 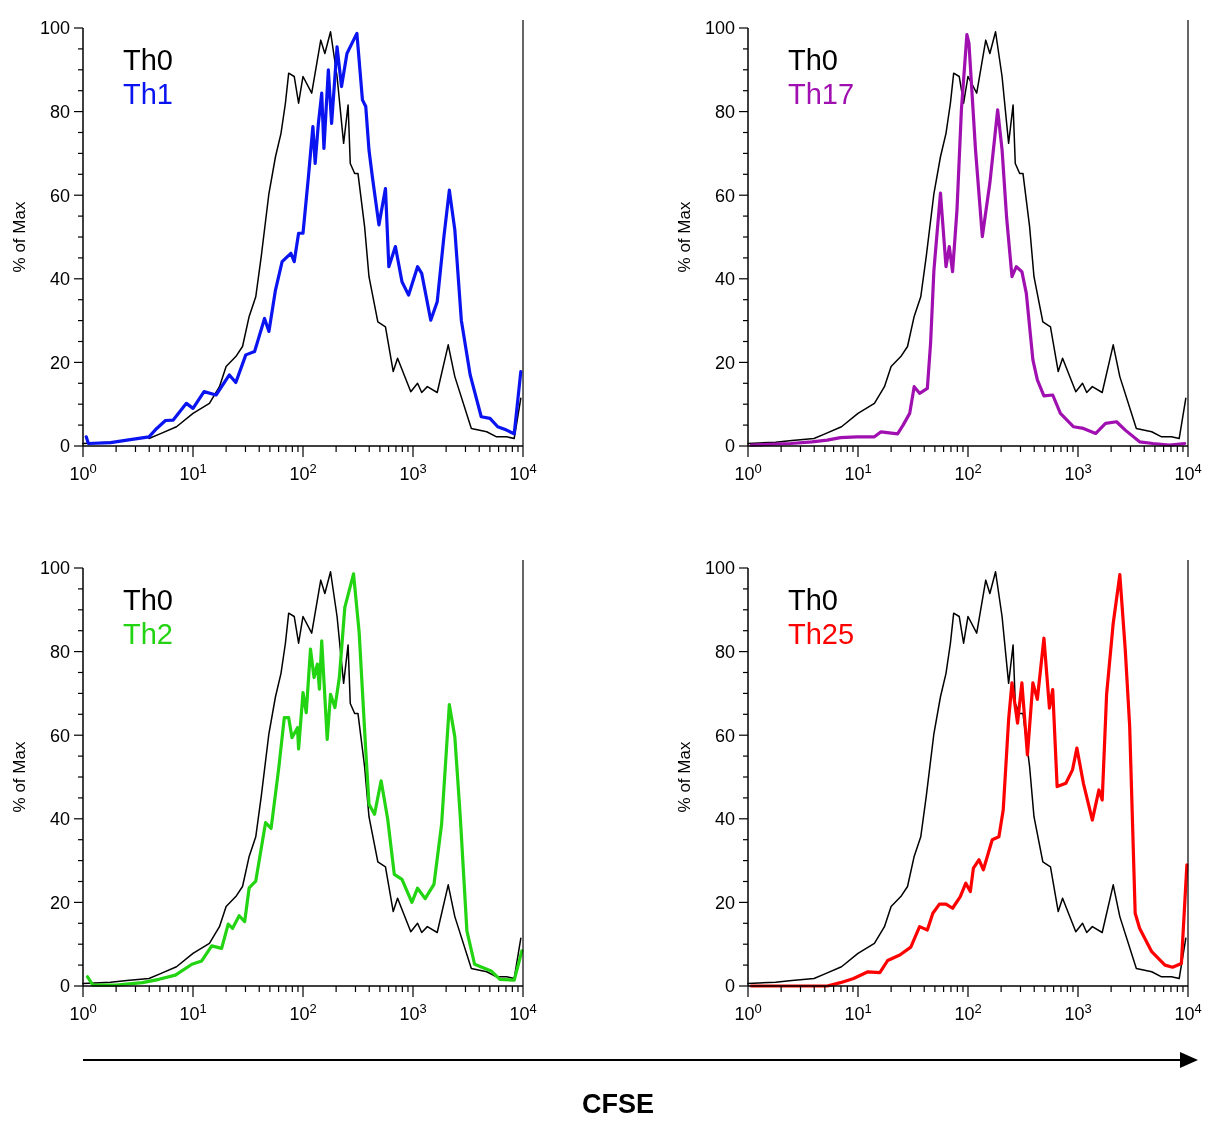 I want to click on text: Th2, so click(x=148, y=634).